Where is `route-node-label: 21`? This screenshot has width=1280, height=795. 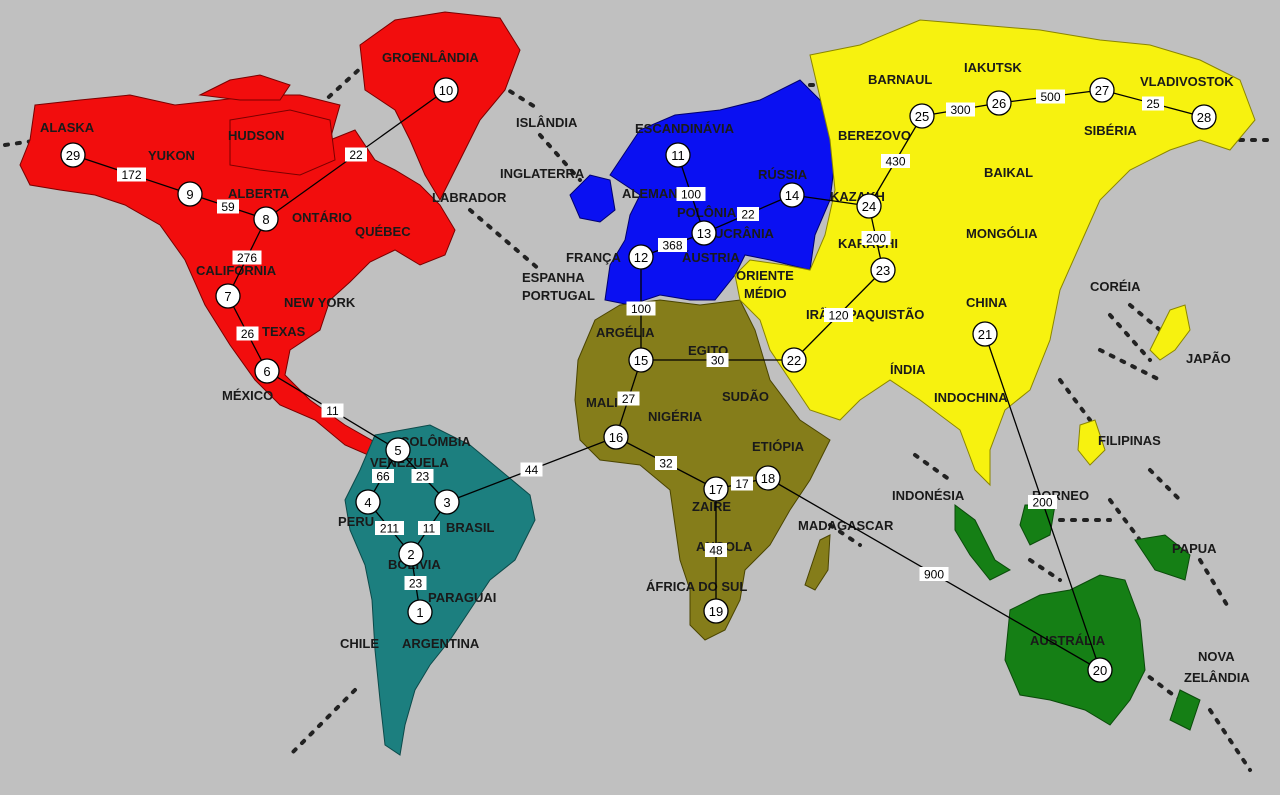 route-node-label: 21 is located at coordinates (985, 334).